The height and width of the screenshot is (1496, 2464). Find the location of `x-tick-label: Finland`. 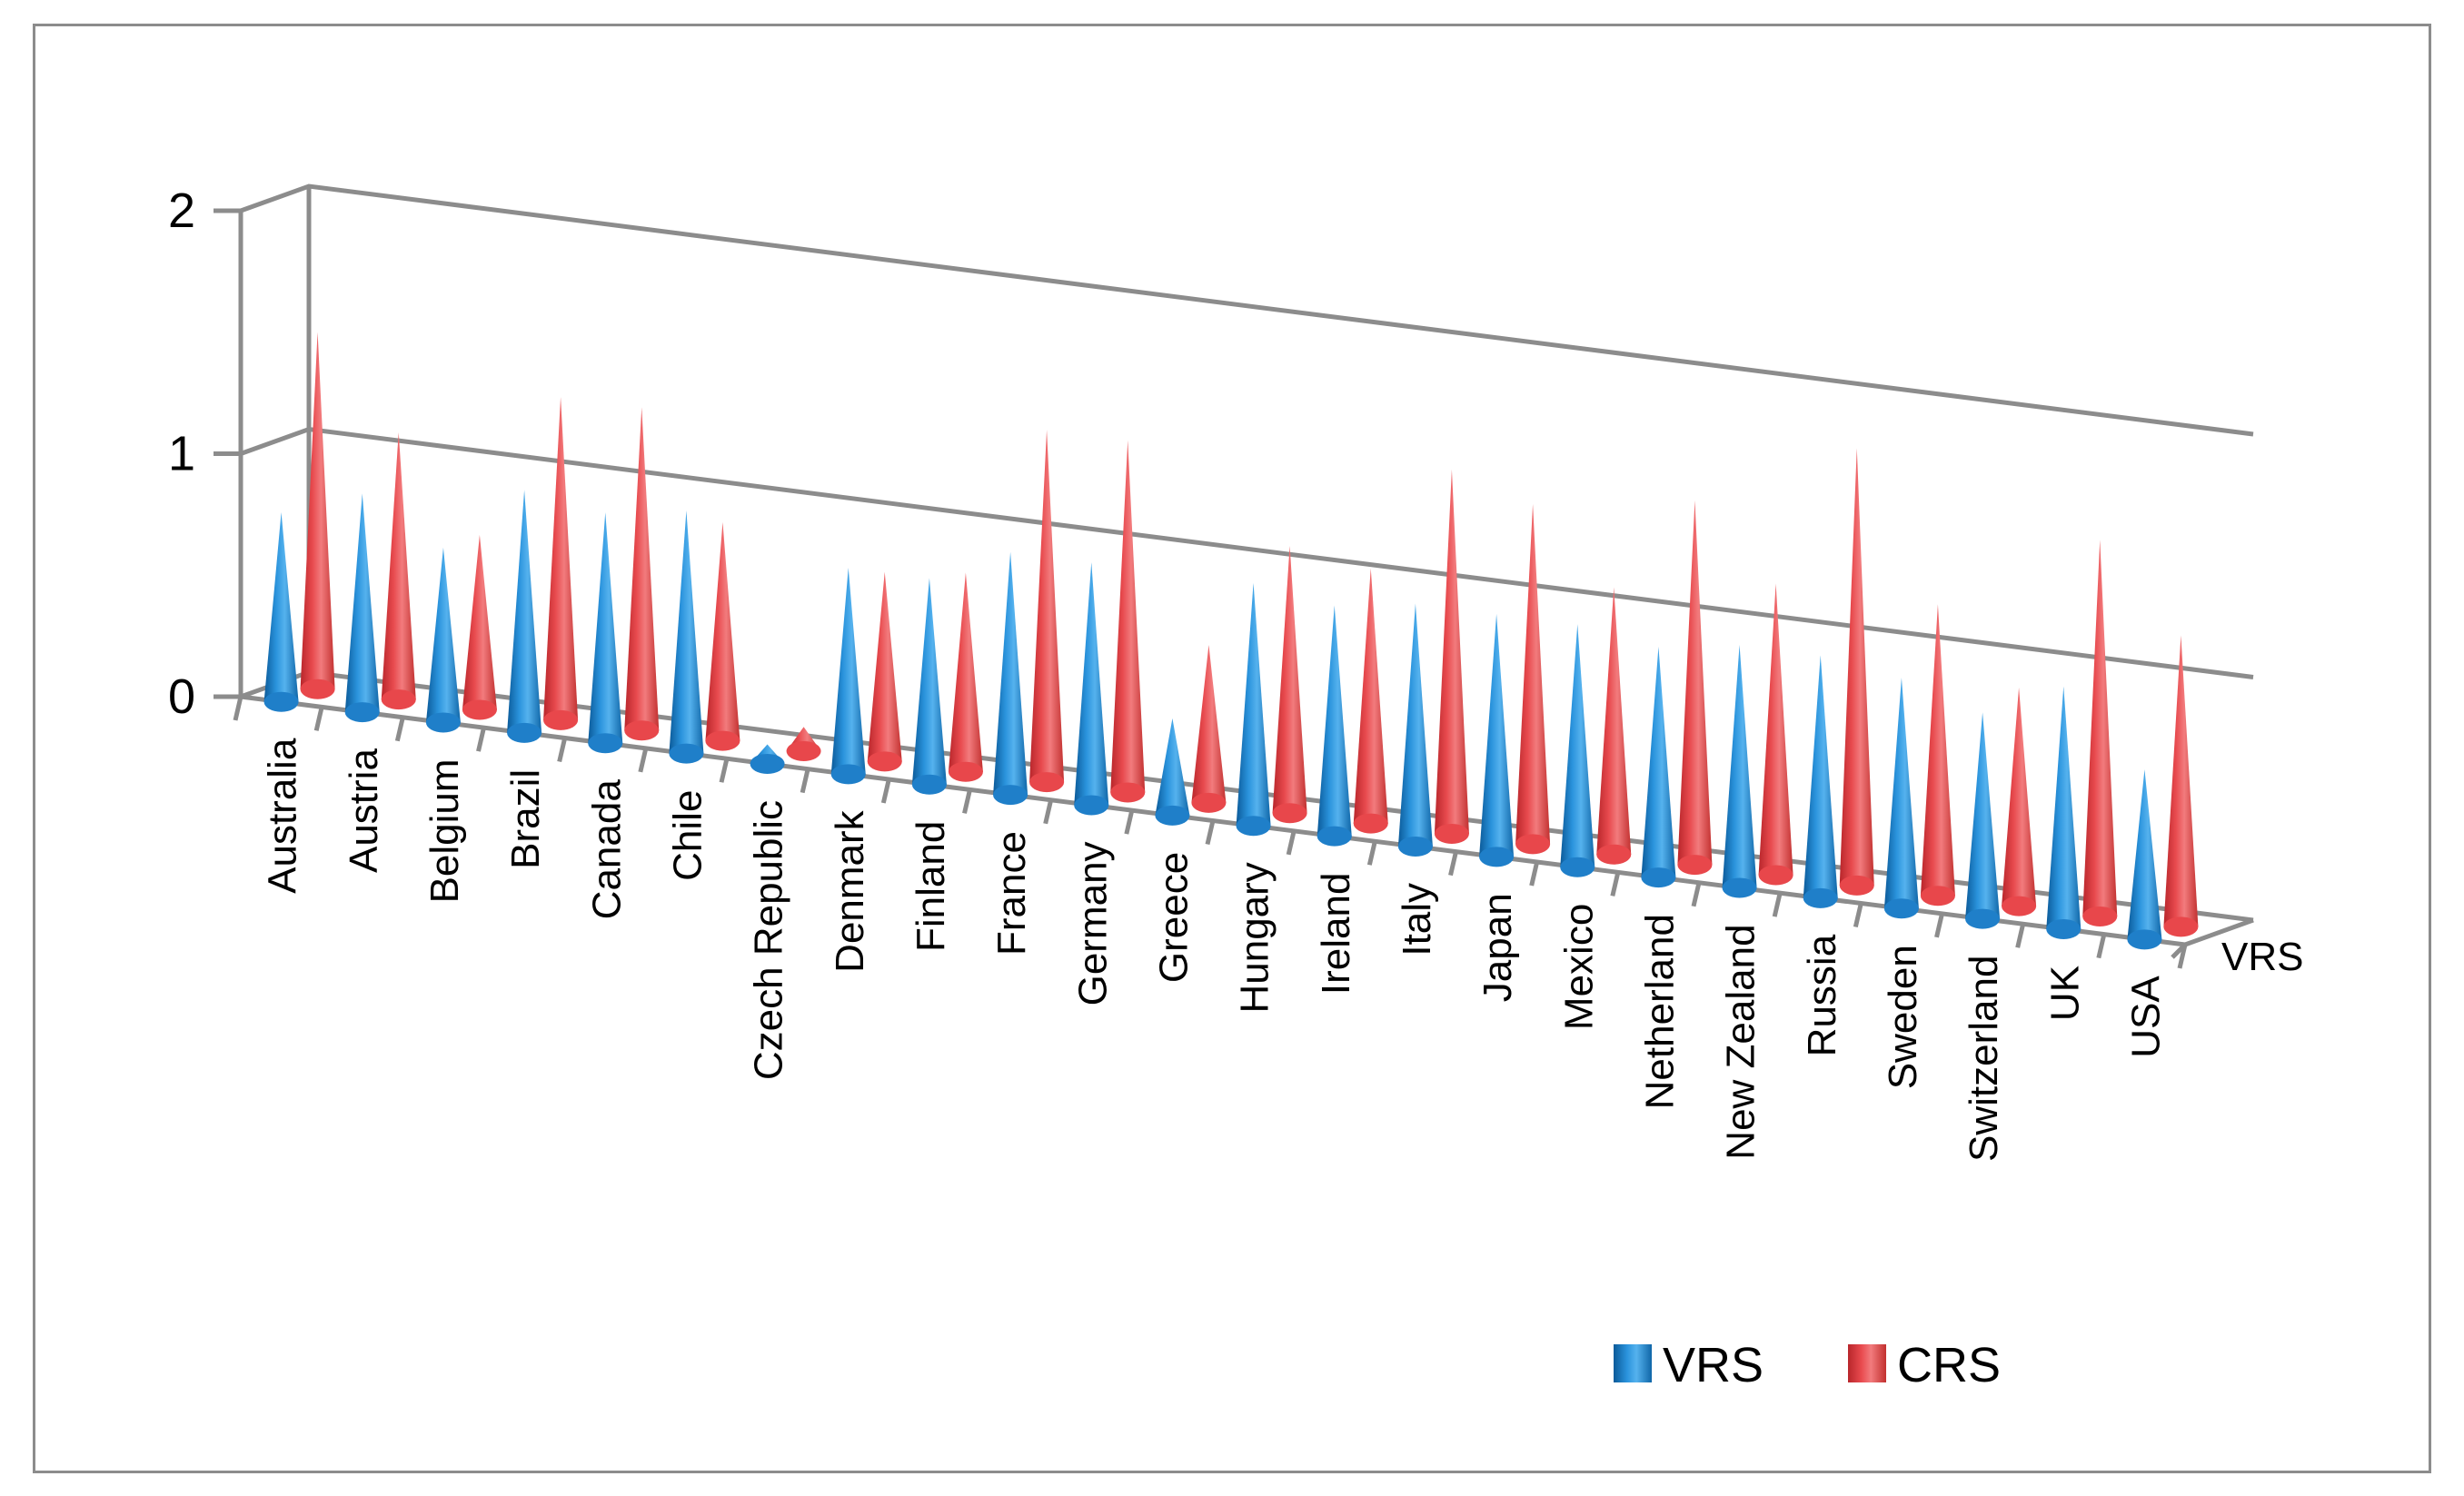

x-tick-label: Finland is located at coordinates (931, 886).